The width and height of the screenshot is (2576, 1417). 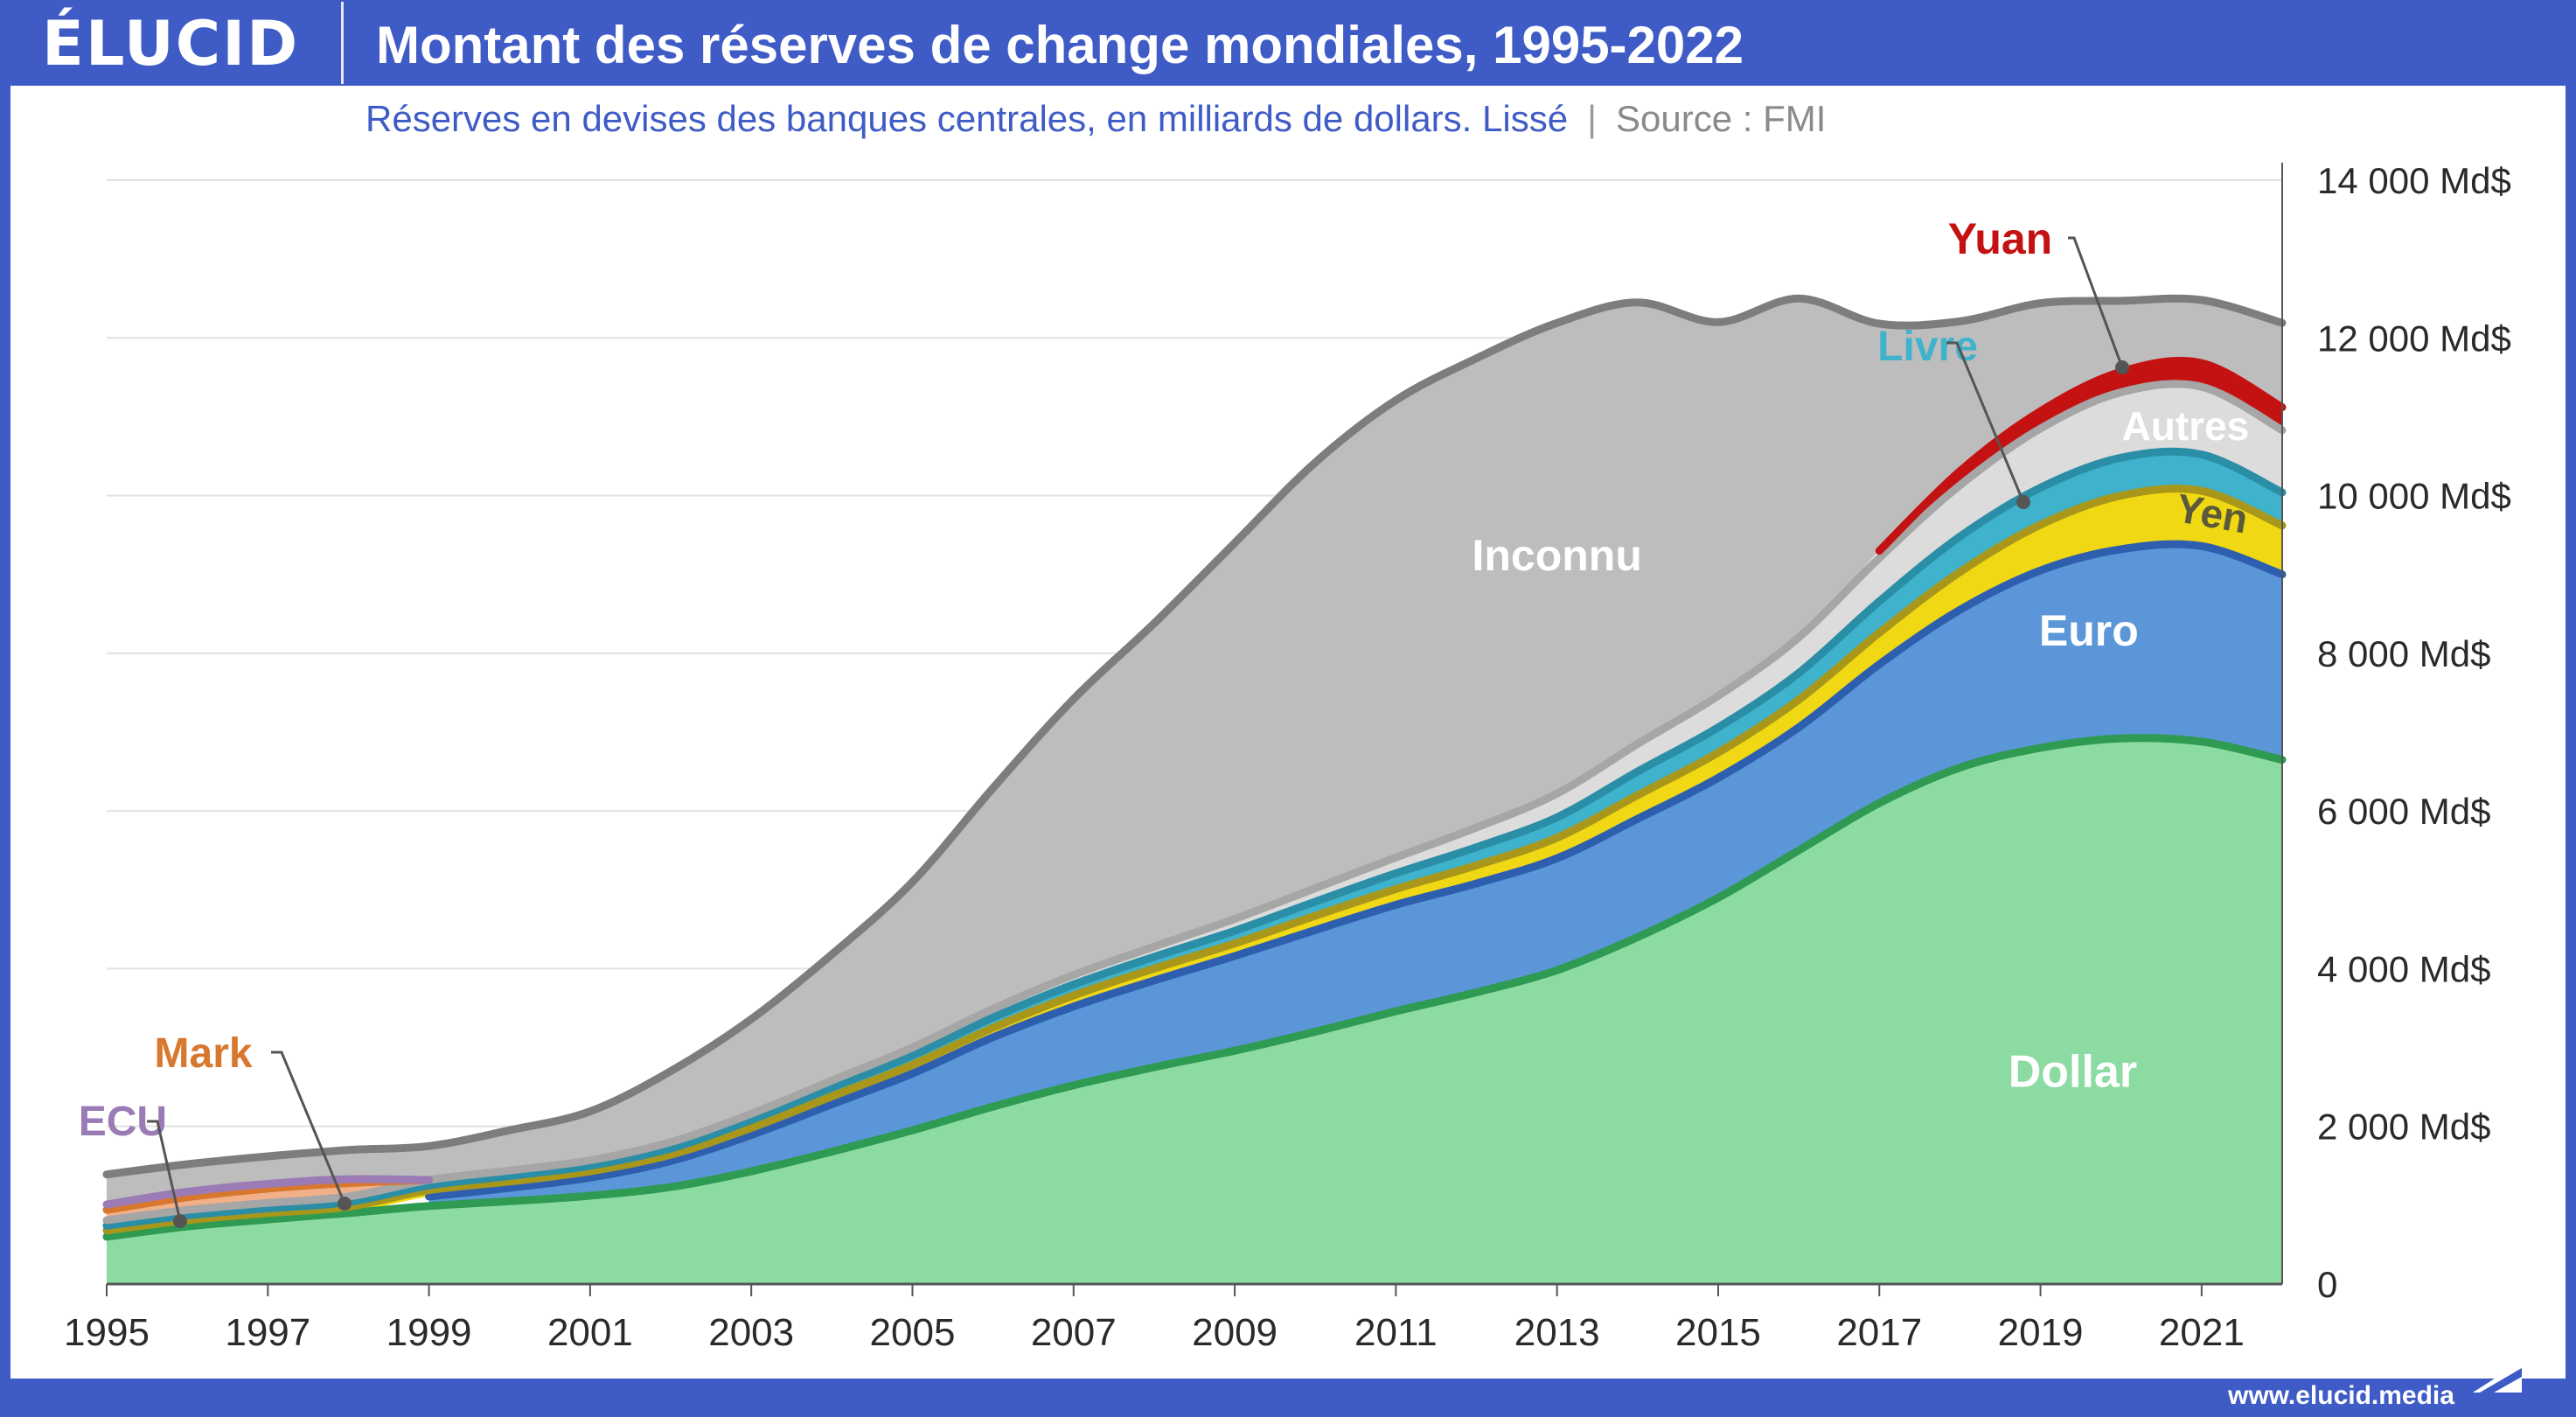 I want to click on series-label-yuan: Yuan, so click(x=2000, y=238).